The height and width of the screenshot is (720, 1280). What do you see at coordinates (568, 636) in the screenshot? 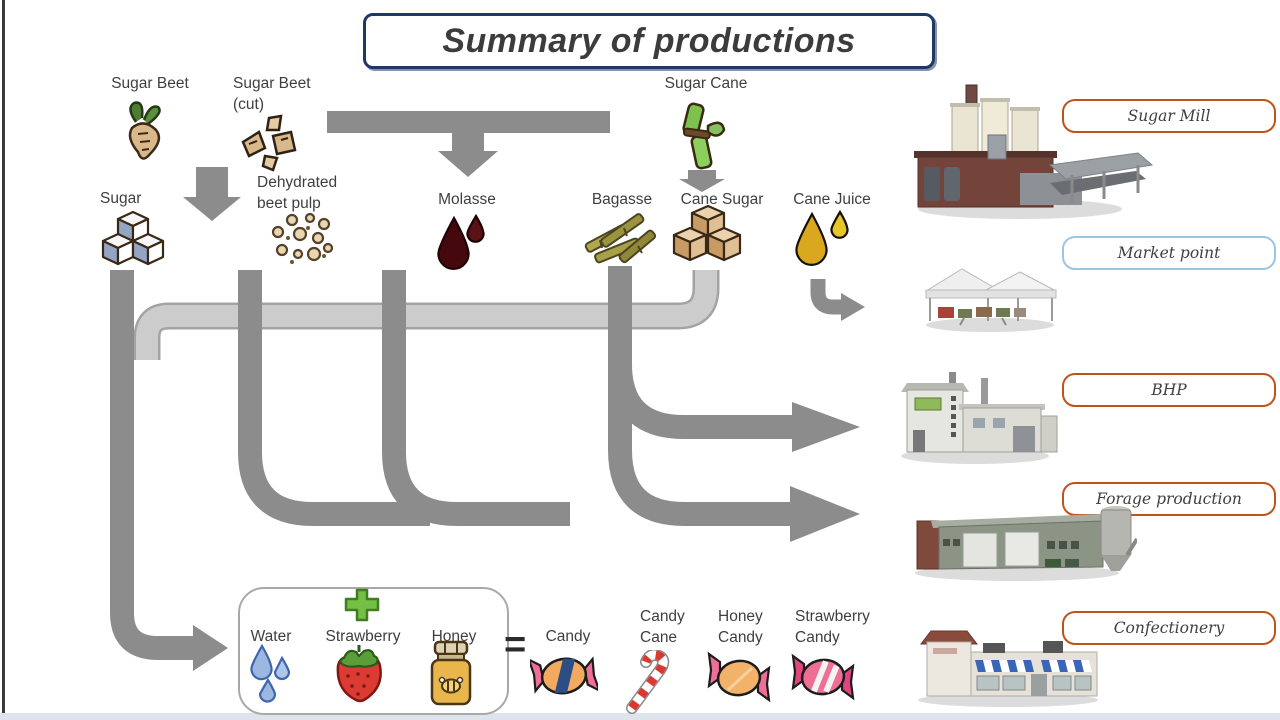
I see `candy-label: Candy` at bounding box center [568, 636].